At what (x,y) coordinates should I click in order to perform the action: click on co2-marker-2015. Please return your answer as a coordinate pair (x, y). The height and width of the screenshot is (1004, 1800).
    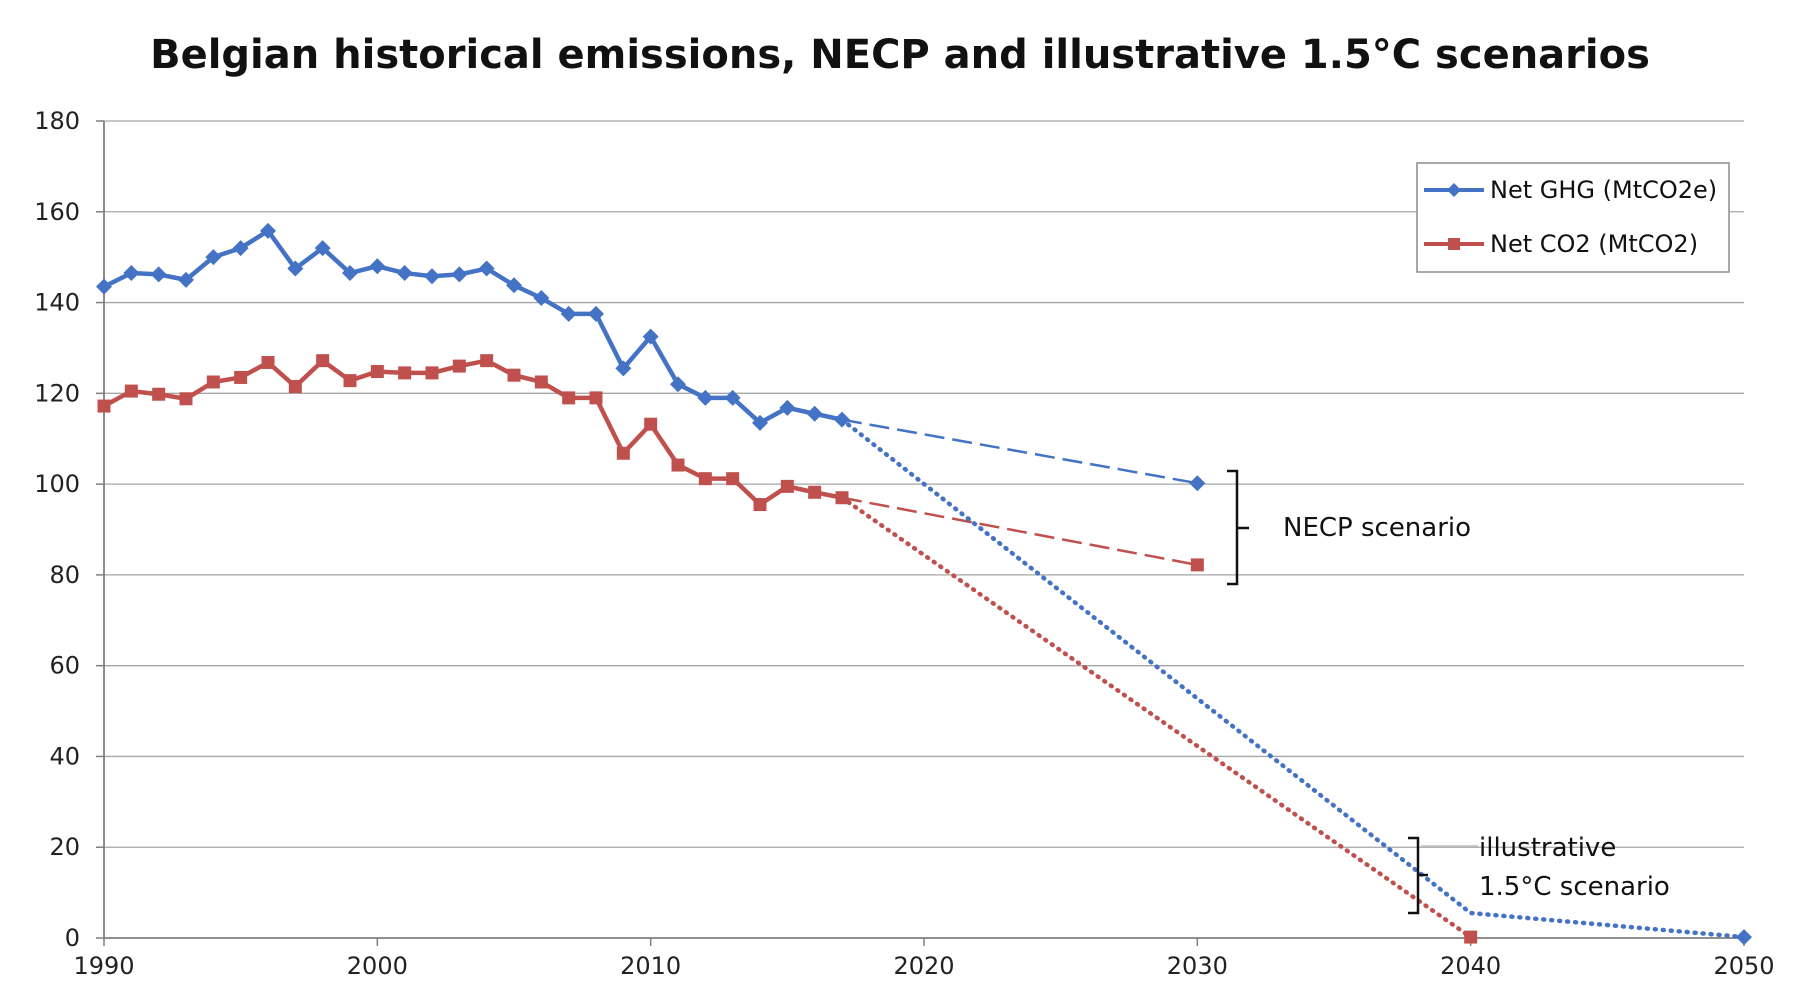
    Looking at the image, I should click on (787, 486).